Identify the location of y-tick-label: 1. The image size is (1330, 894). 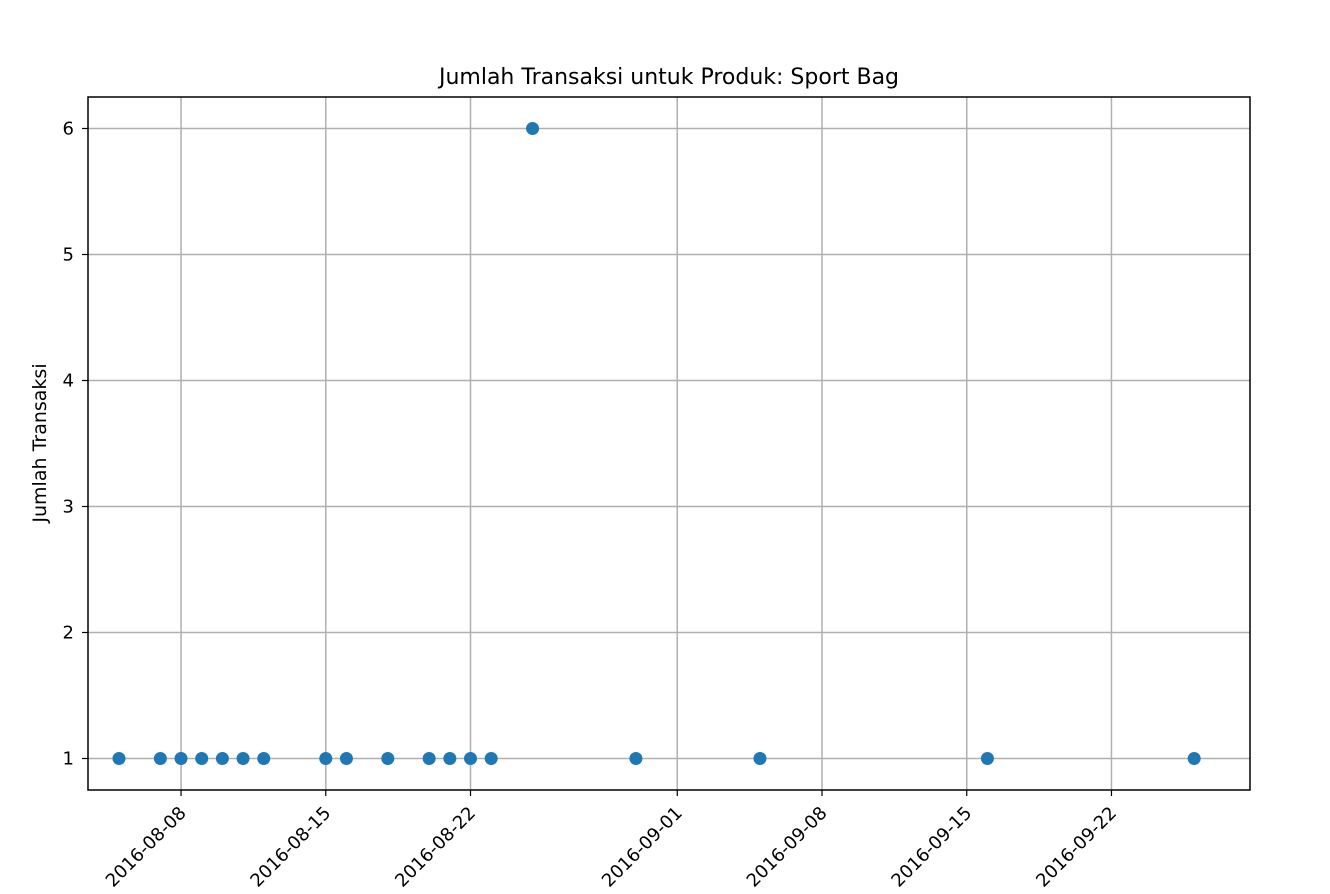
(68, 759).